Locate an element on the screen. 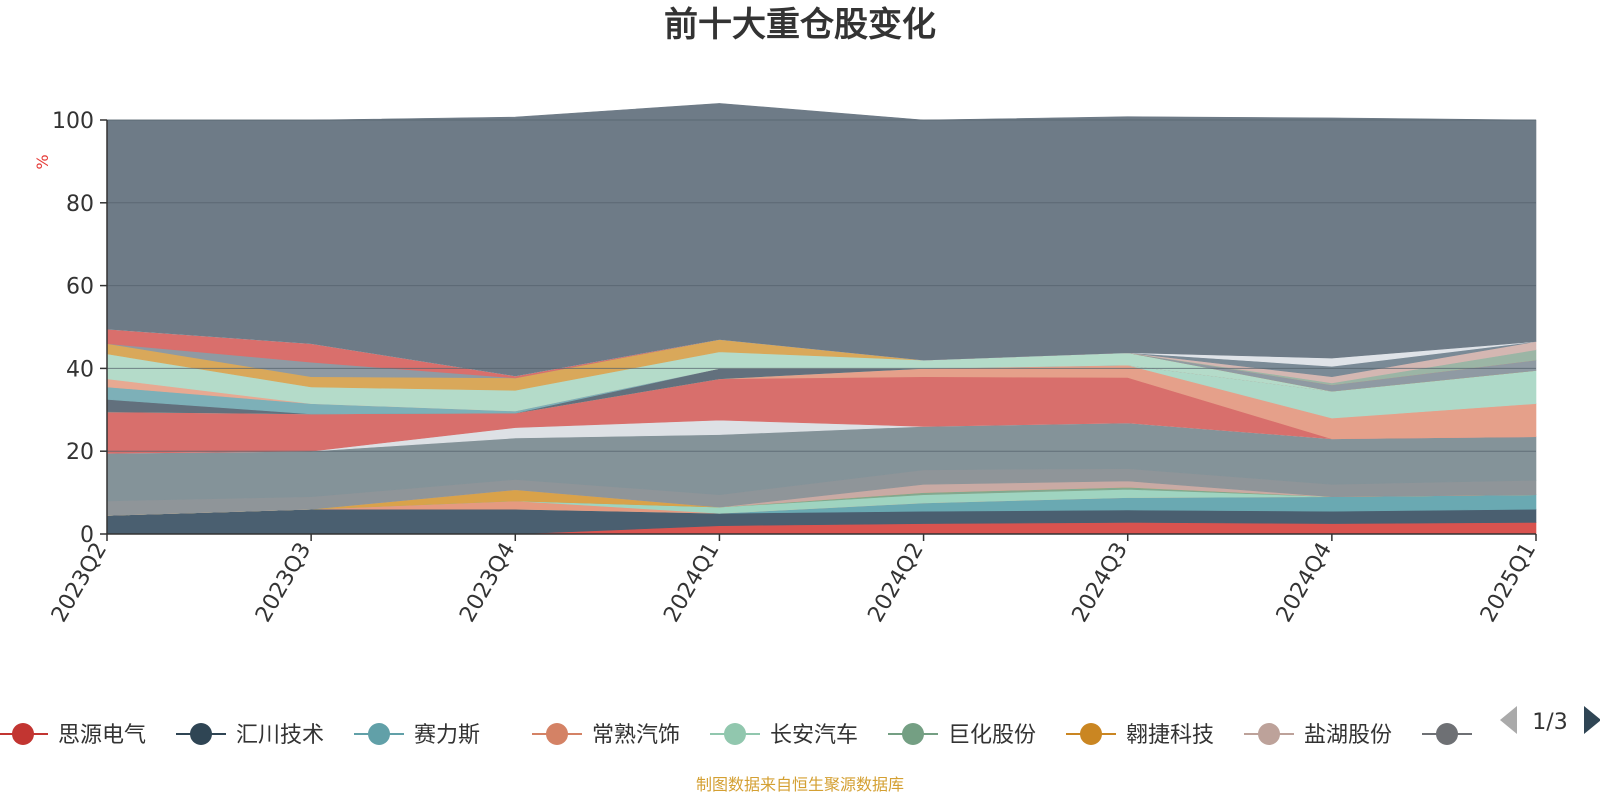  y-tick-label-5: 100 is located at coordinates (73, 121).